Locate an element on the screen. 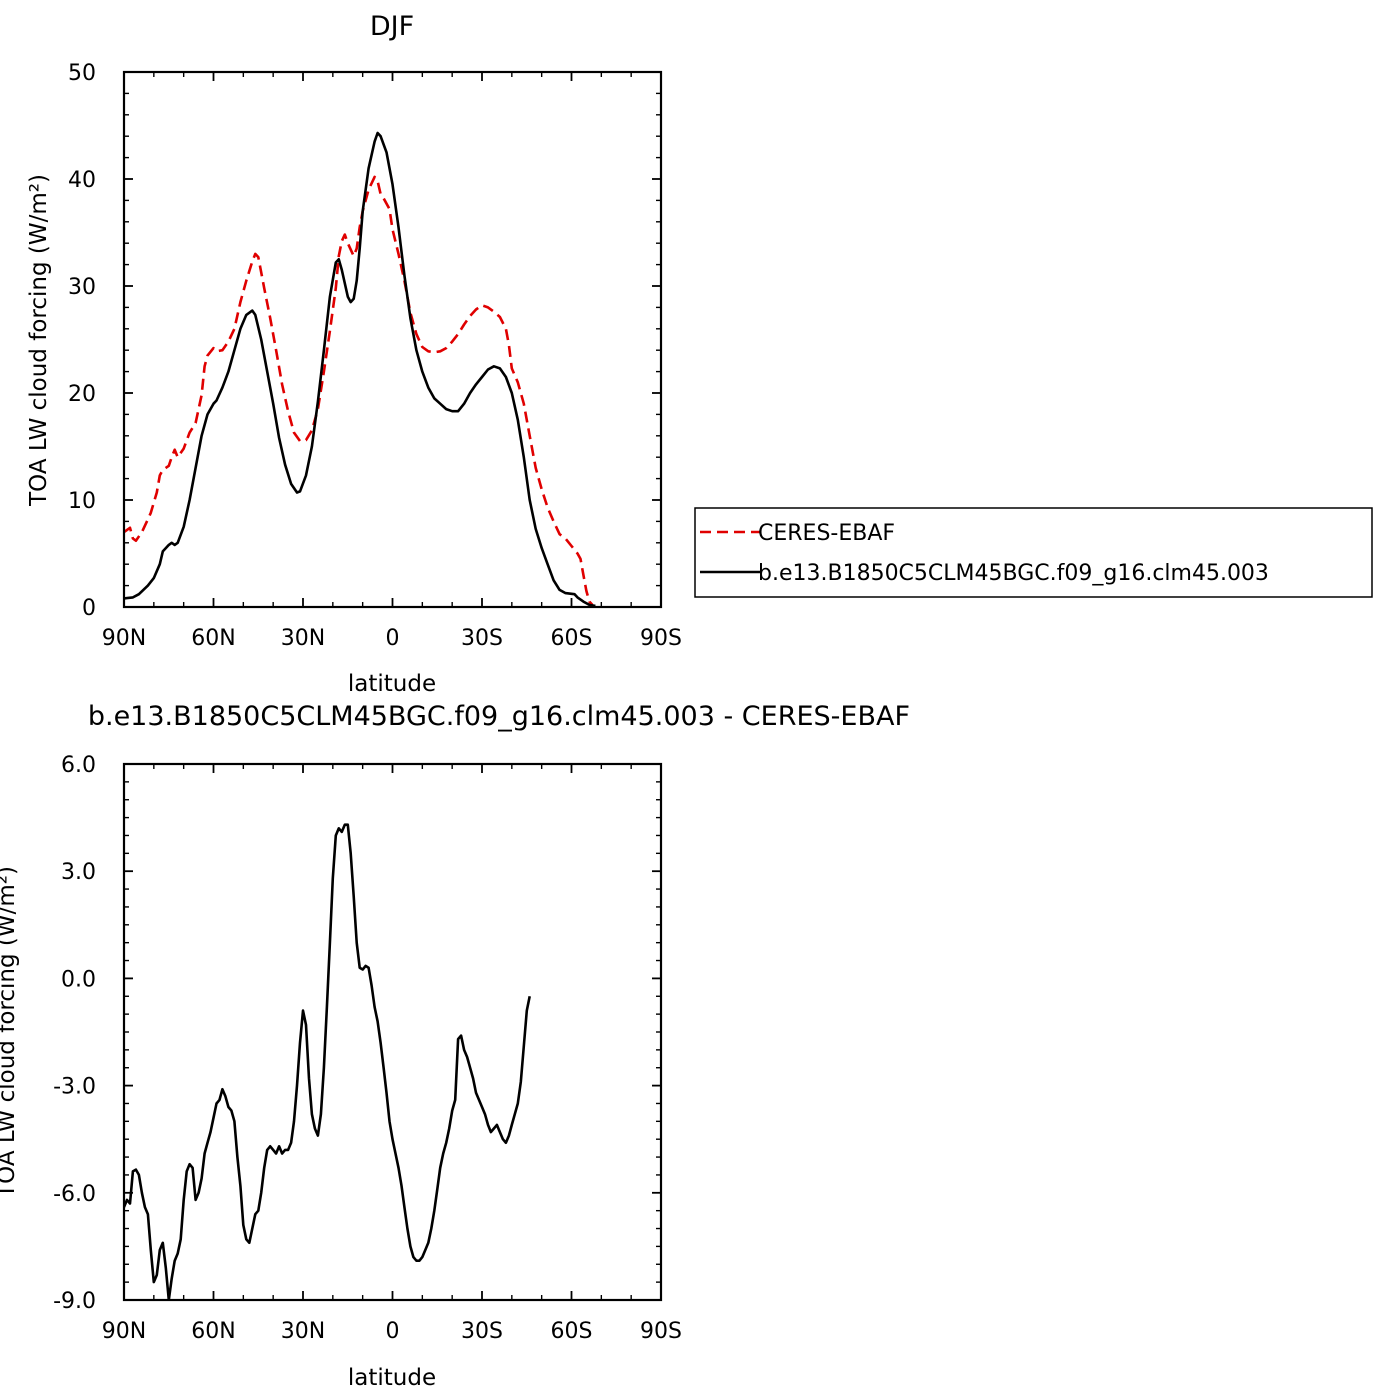 The width and height of the screenshot is (1397, 1397). top-plot-frame is located at coordinates (392, 339).